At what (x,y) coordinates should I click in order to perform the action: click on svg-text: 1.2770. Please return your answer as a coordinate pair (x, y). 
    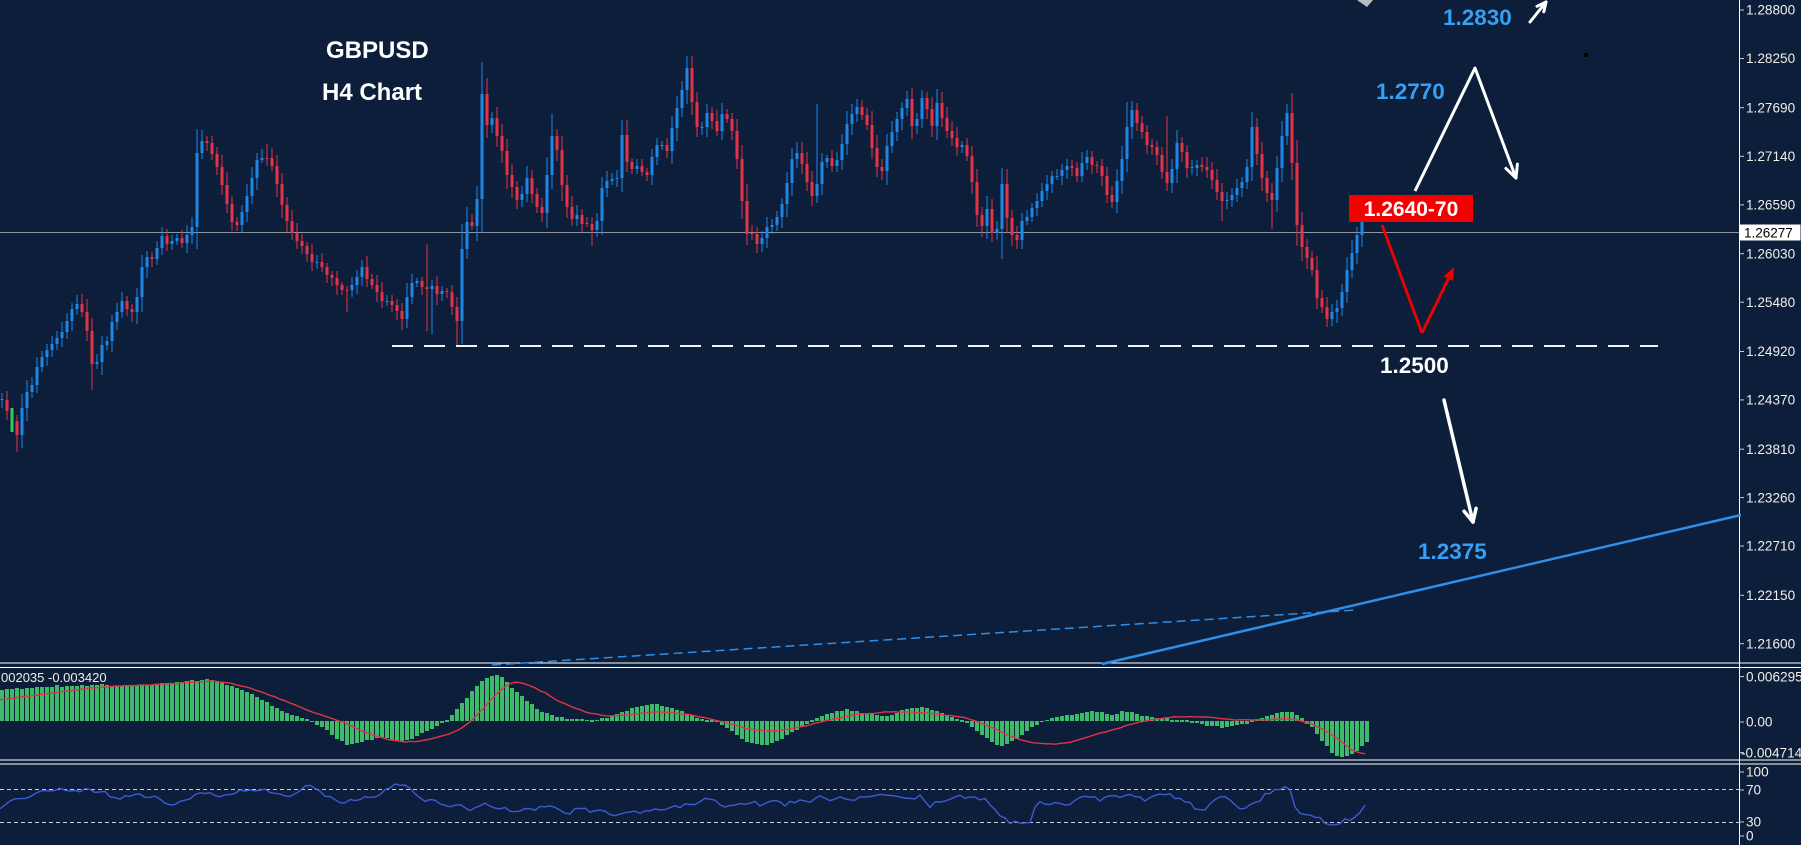
    Looking at the image, I should click on (1410, 91).